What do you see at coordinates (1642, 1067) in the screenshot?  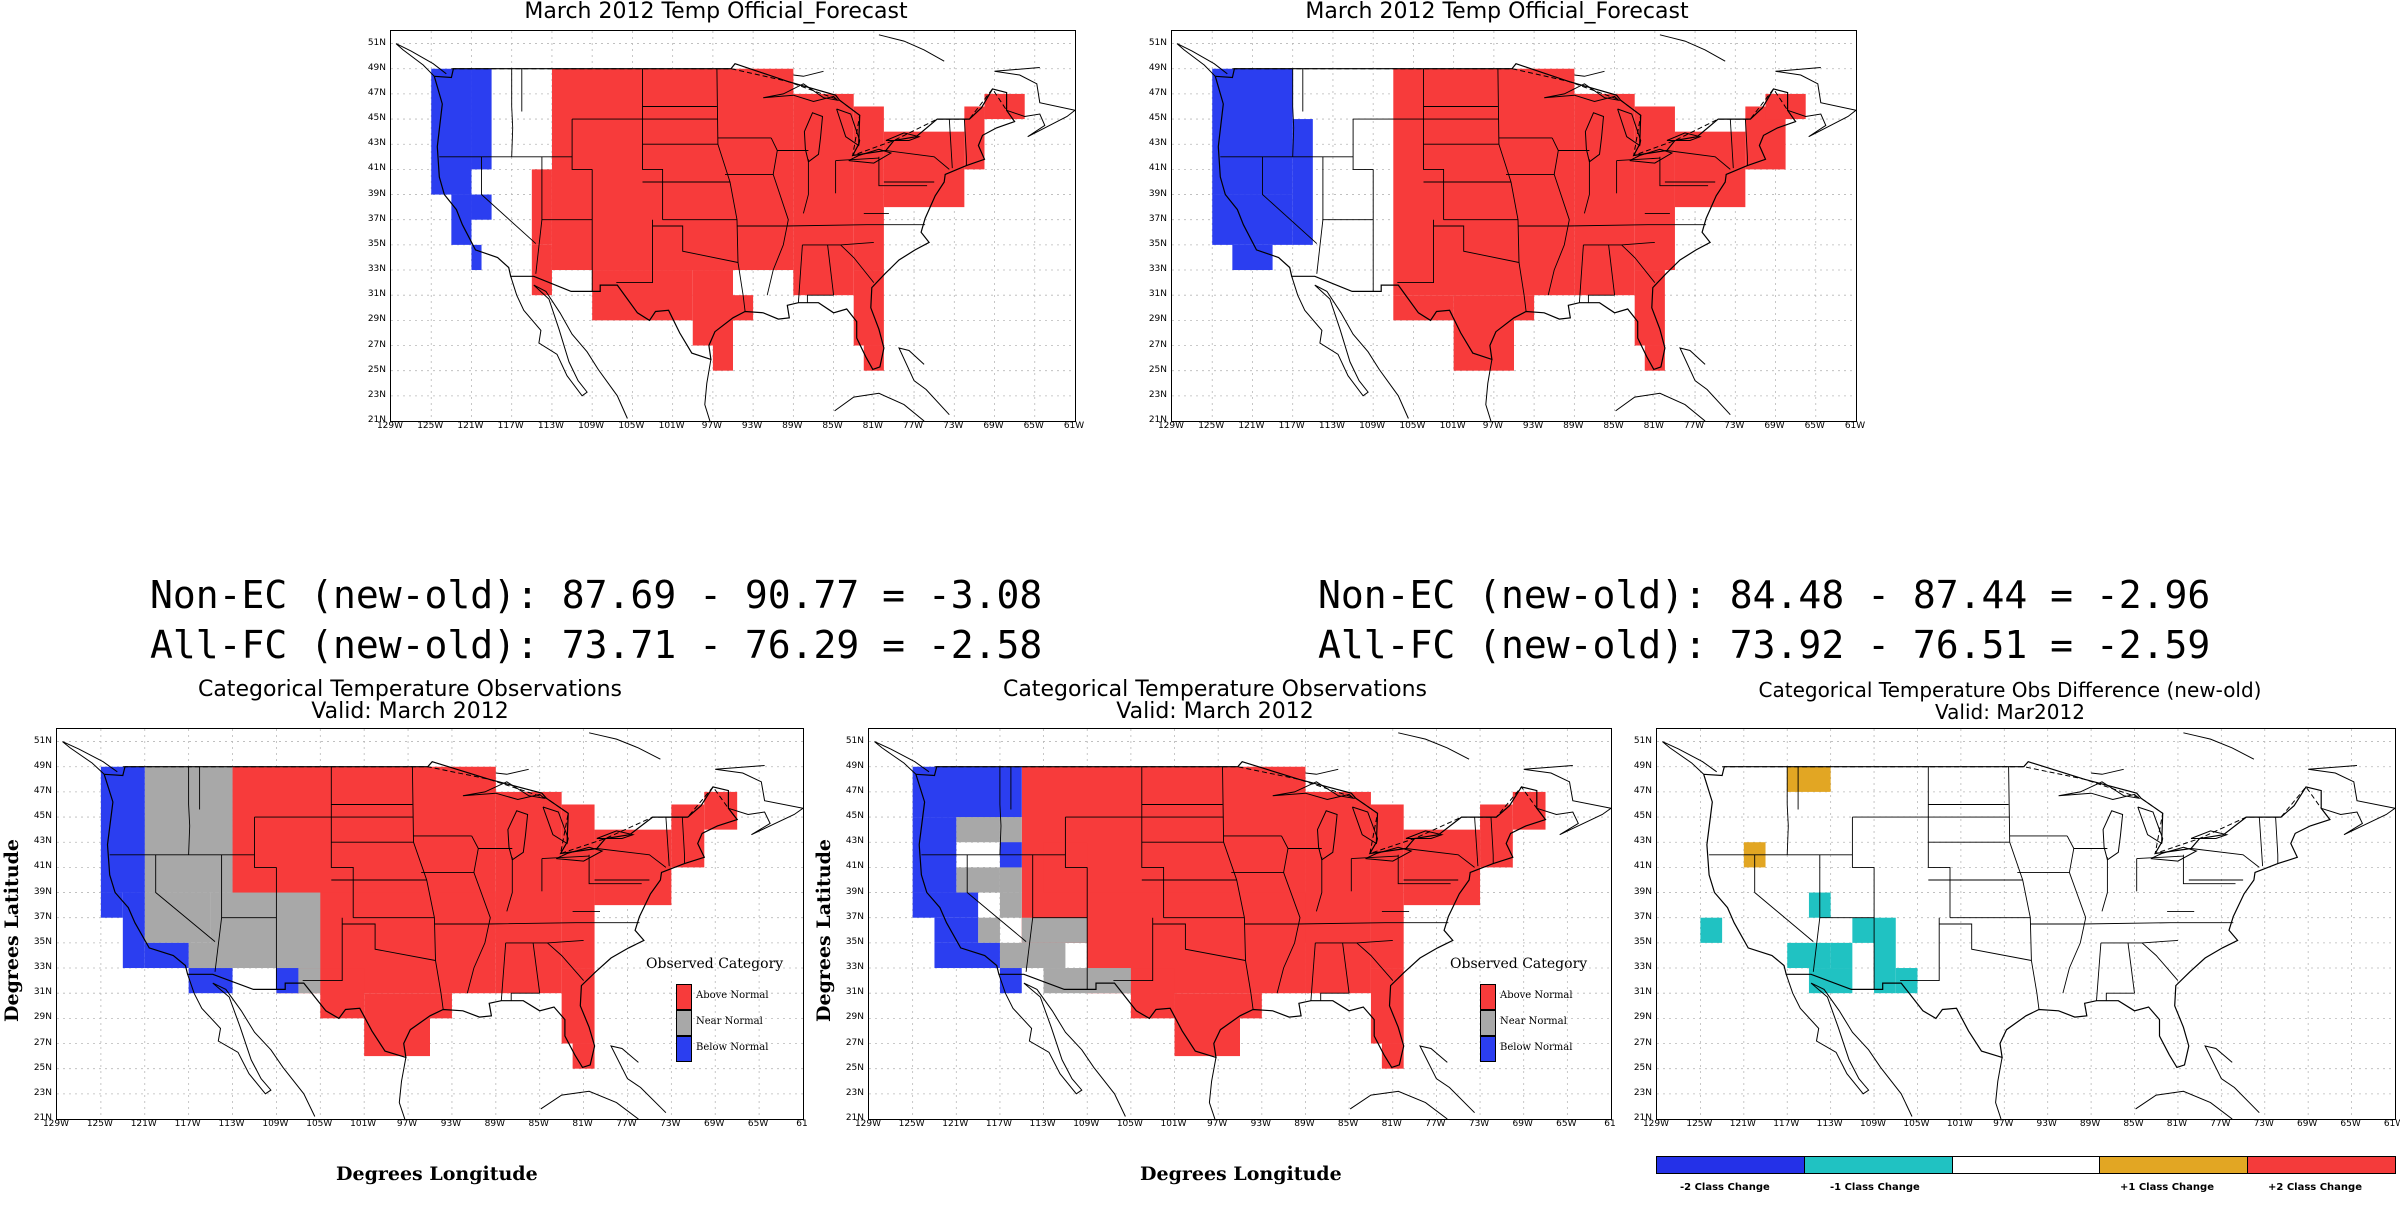 I see `lat-tick-label: 25N` at bounding box center [1642, 1067].